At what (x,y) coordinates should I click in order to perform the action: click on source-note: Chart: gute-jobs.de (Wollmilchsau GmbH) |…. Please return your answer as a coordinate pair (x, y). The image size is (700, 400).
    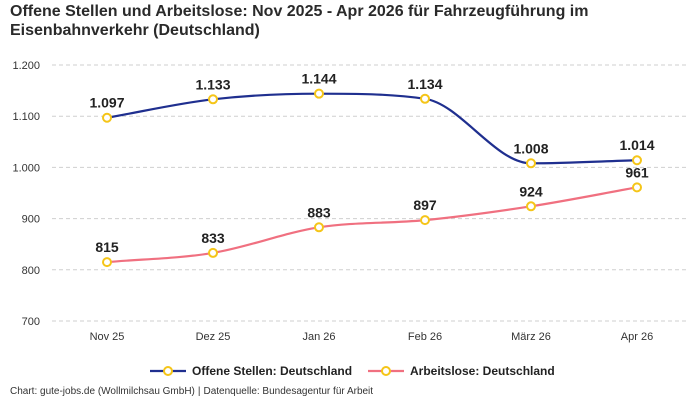
    Looking at the image, I should click on (191, 391).